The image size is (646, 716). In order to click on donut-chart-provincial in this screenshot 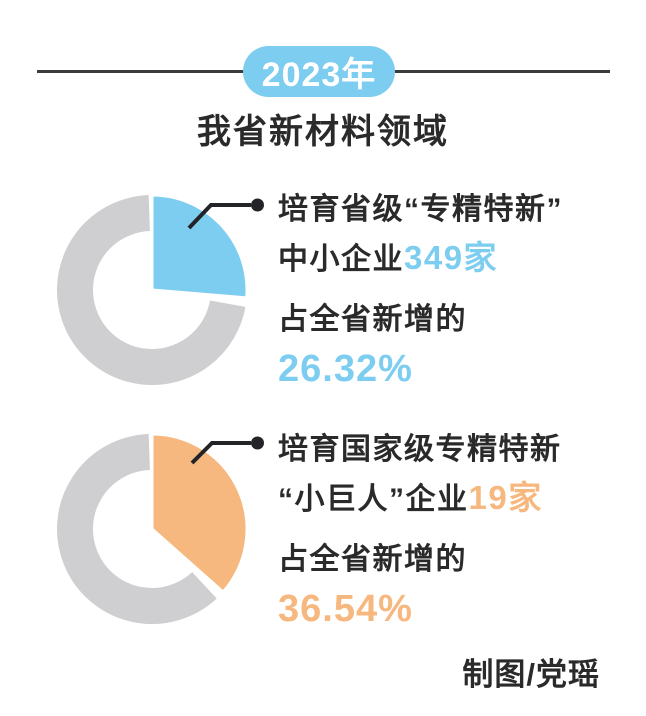, I will do `click(160, 289)`.